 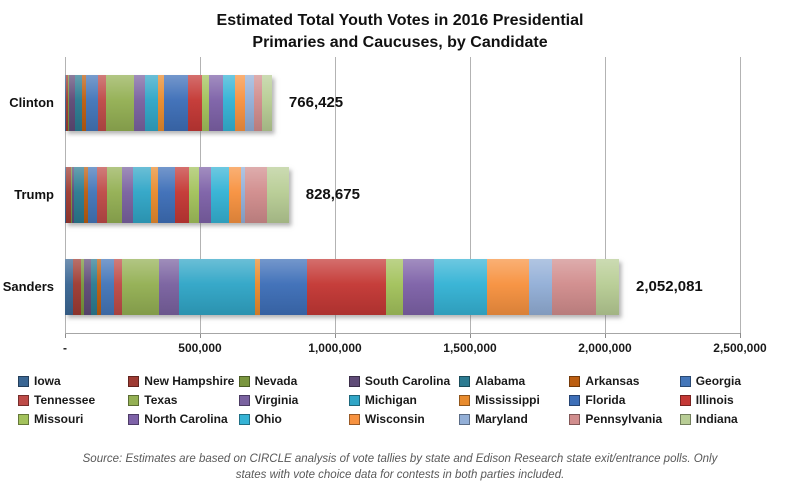 I want to click on chart-title-line2: Primaries and Caucuses, by Candidate, so click(x=400, y=42).